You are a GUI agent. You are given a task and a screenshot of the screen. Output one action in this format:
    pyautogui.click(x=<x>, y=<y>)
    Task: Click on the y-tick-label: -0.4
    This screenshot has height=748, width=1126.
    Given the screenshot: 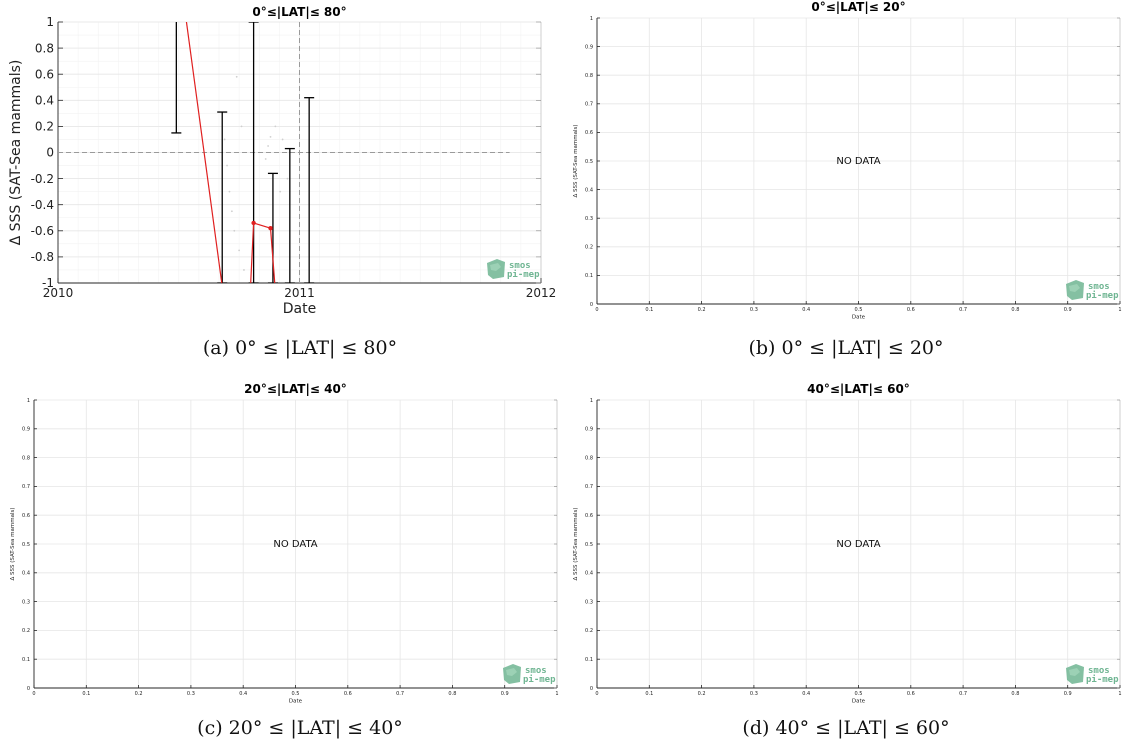 What is the action you would take?
    pyautogui.click(x=42, y=205)
    